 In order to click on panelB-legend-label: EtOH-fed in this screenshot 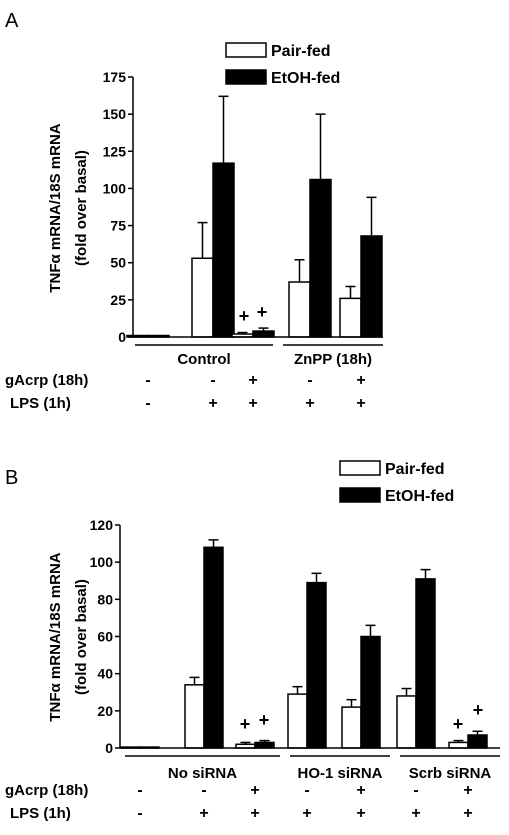, I will do `click(419, 496)`.